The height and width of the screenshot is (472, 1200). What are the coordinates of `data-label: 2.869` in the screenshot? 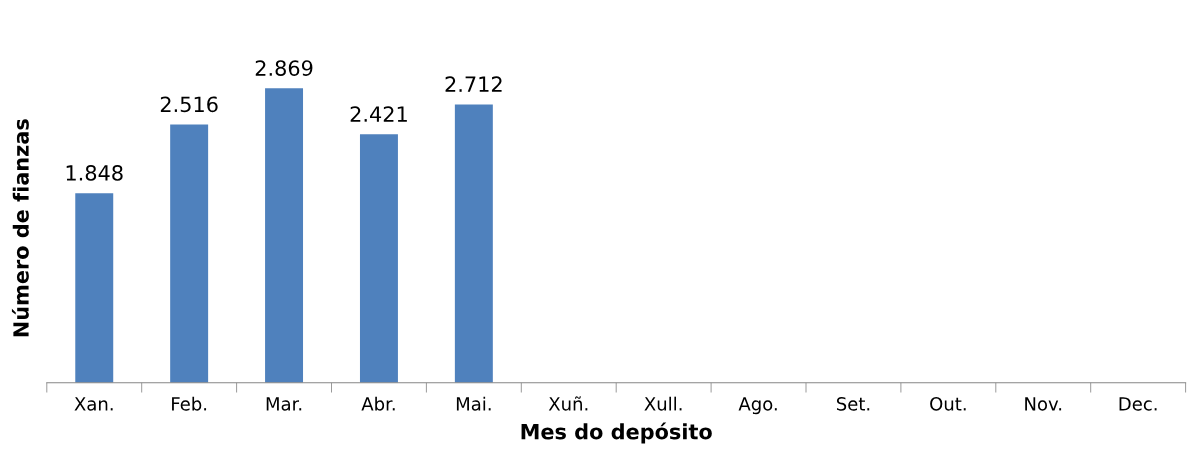 It's located at (284, 68).